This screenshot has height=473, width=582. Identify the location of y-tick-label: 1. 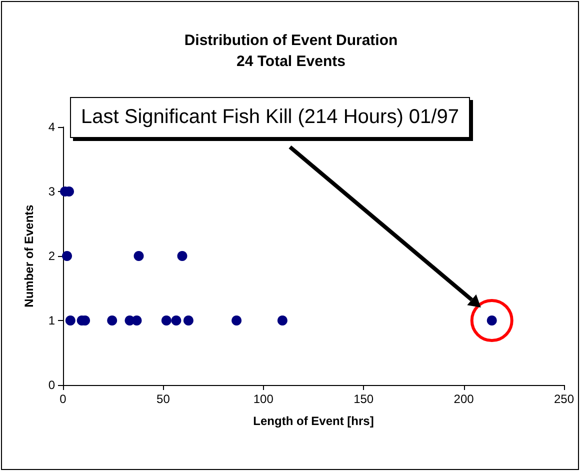
(52, 321).